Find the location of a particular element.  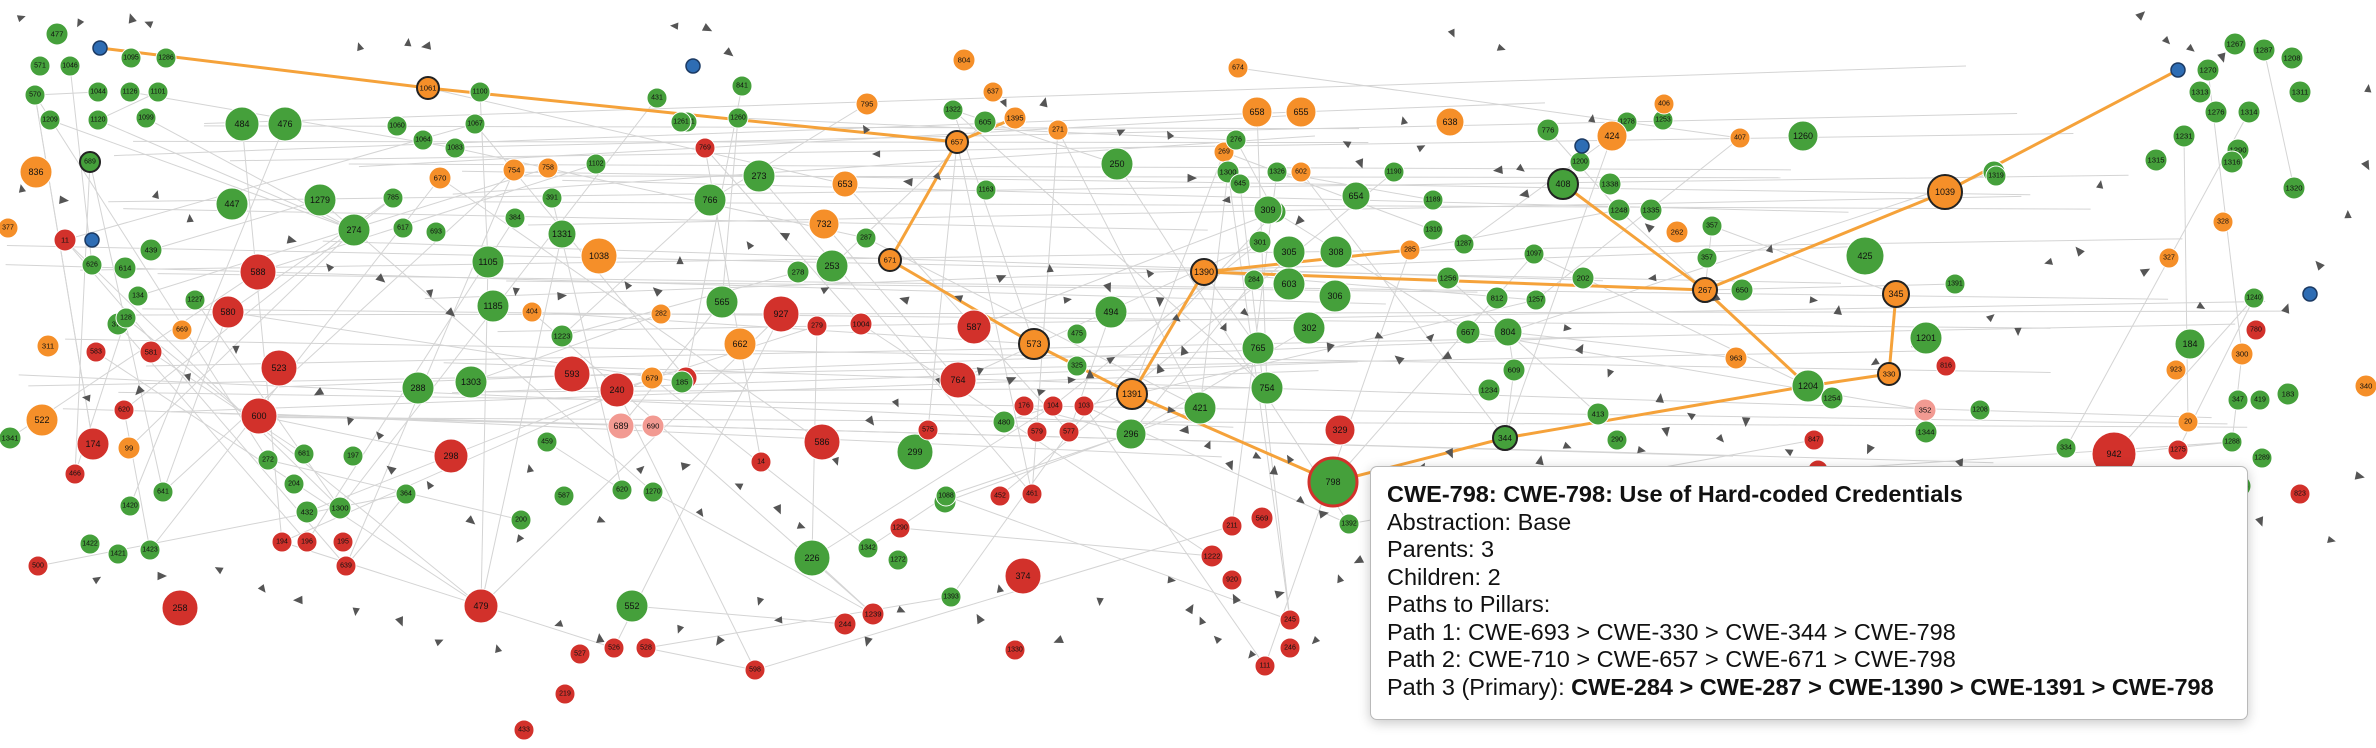

cwe-node-1067: 1067 is located at coordinates (475, 124).